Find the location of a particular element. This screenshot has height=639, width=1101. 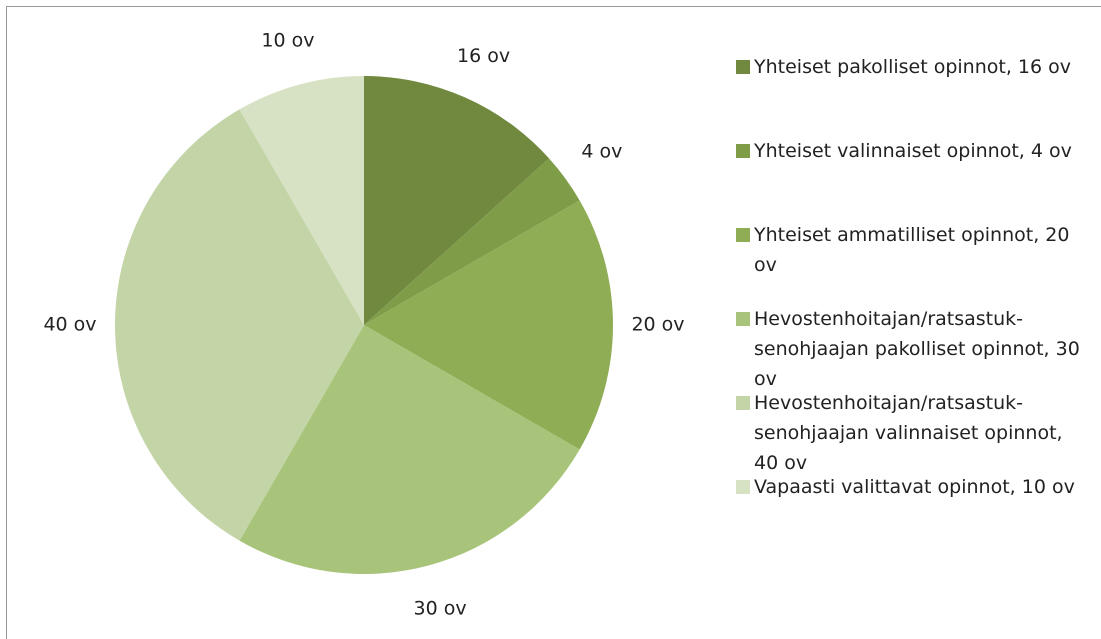

legend-item: Yhteiset ammatilliset opinnot, 20 ov is located at coordinates (913, 262).